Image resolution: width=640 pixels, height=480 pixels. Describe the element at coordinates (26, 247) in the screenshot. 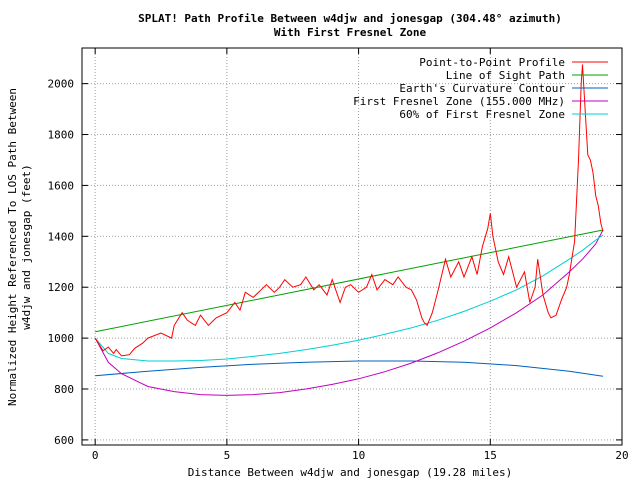

I see `y-axis-label-line-2: w4djw and jonesgap (feet)` at that location.